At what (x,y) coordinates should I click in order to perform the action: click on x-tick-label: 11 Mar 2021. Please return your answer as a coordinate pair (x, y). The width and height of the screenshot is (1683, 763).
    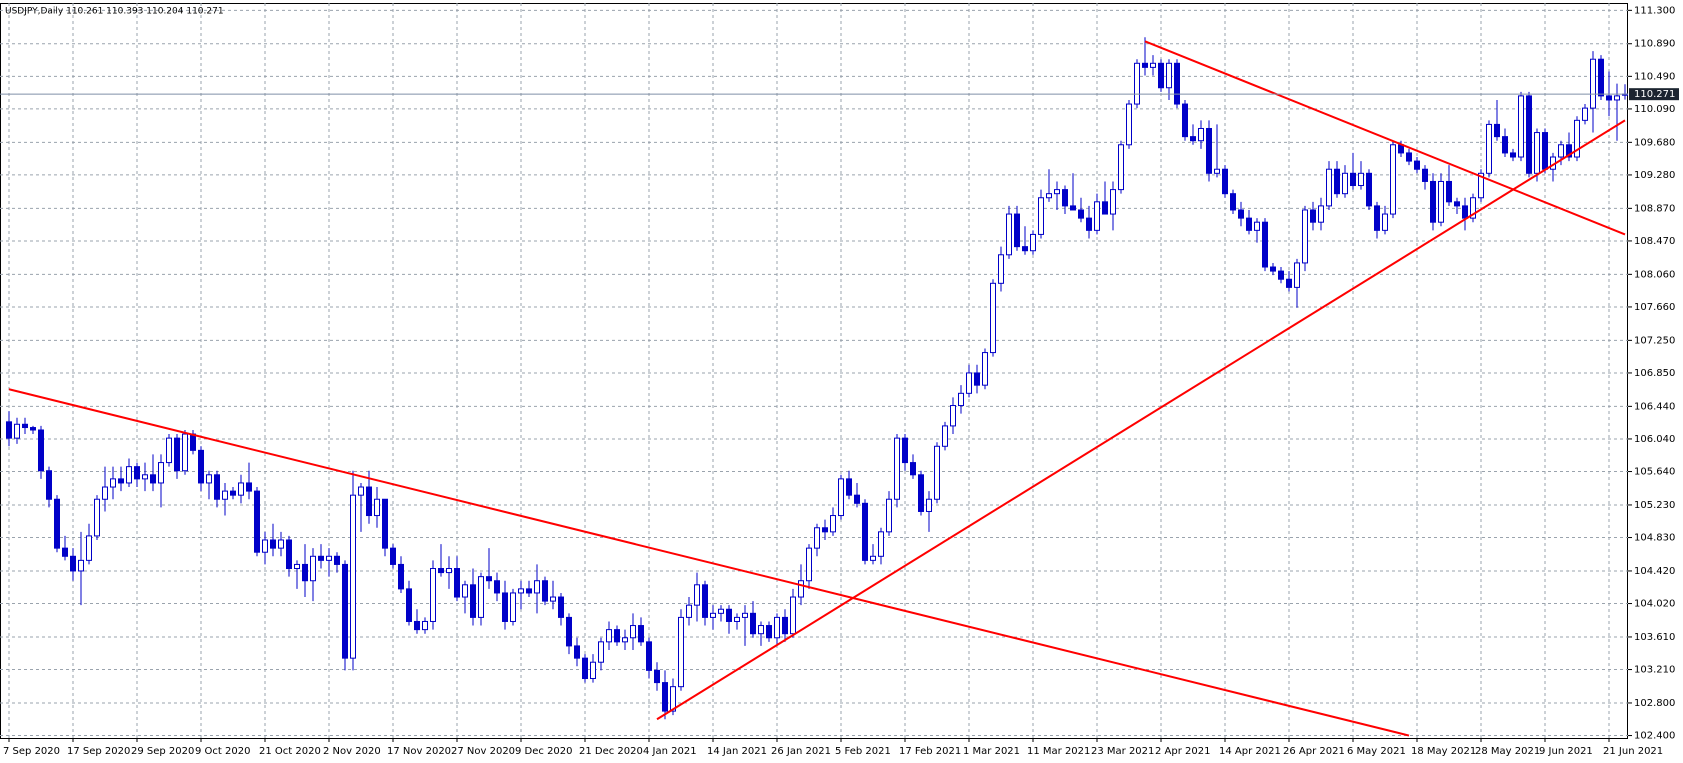
    Looking at the image, I should click on (1058, 751).